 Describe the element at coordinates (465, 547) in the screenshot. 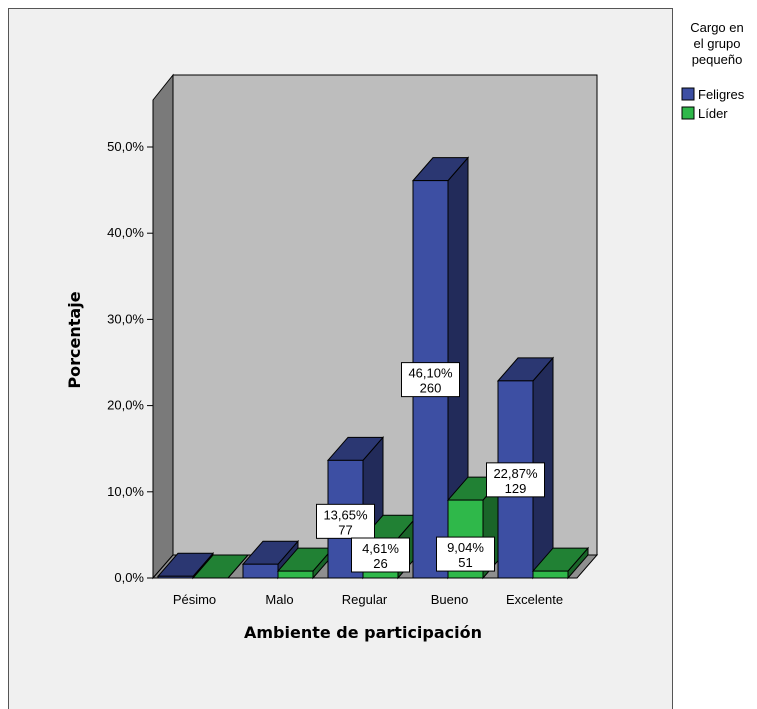

I see `data-label-percent: 9,04%` at that location.